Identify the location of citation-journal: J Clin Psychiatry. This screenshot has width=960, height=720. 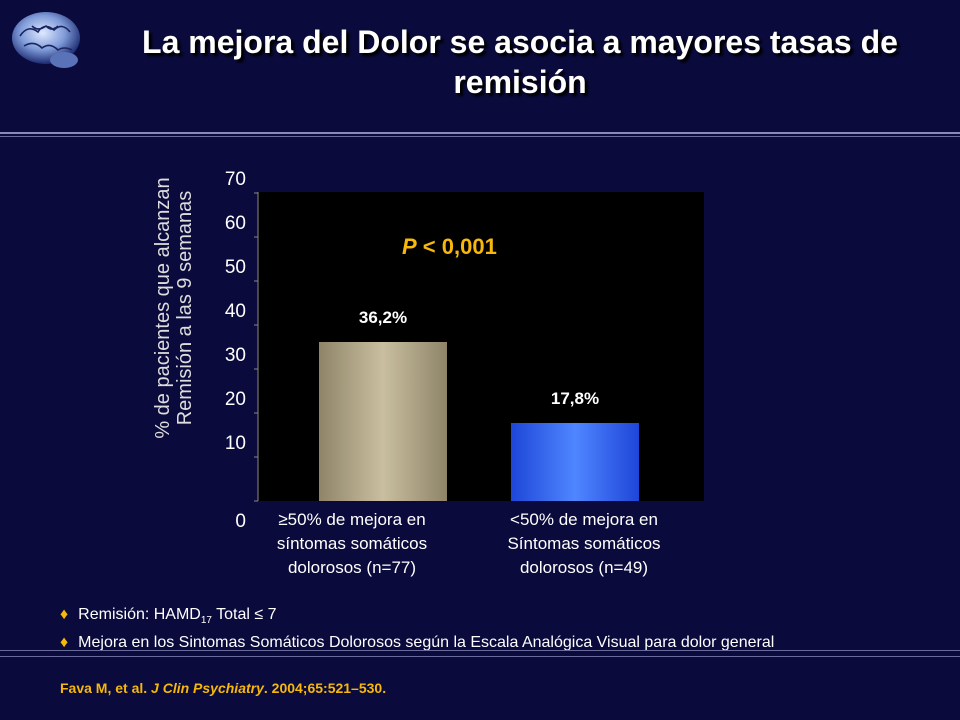
(207, 688).